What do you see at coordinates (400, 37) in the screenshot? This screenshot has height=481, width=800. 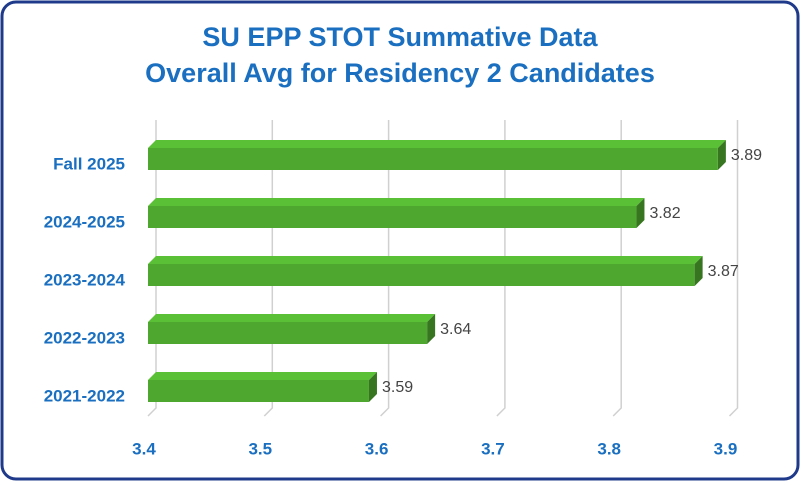 I see `chart-title: SU EPP STOT Summative Data` at bounding box center [400, 37].